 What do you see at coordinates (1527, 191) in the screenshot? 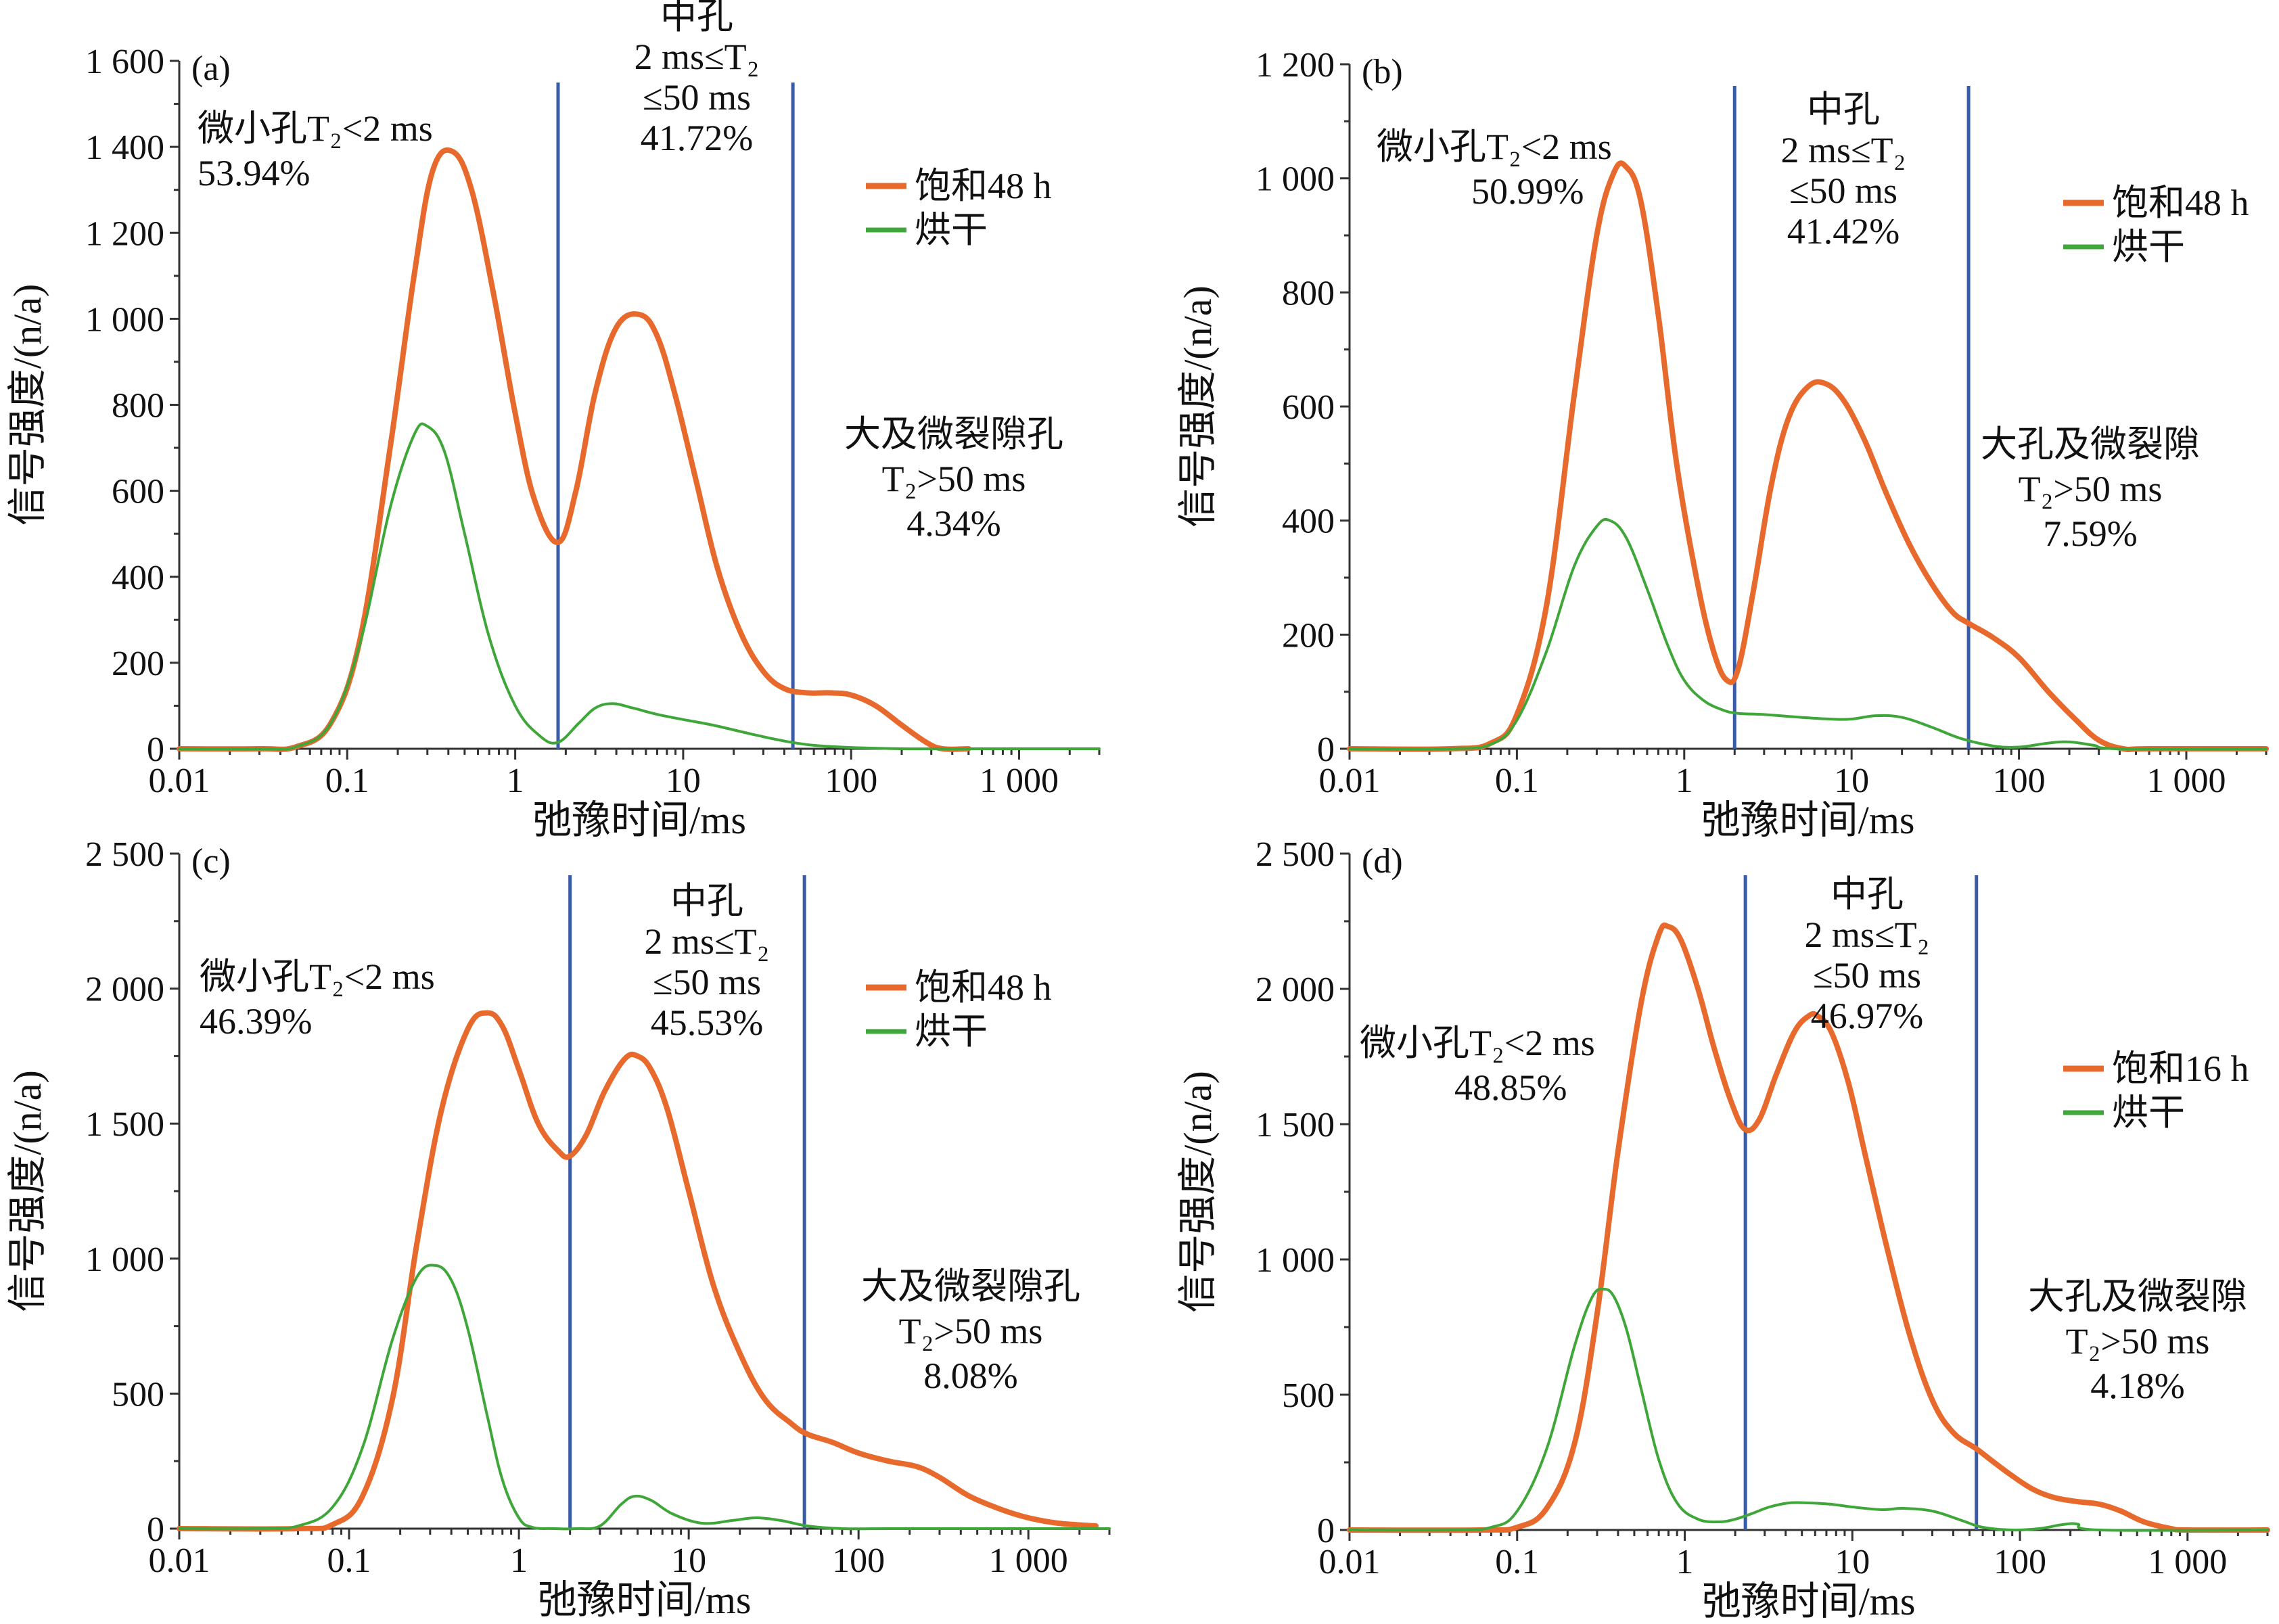
I see `small-pore-percent: 50.99%` at bounding box center [1527, 191].